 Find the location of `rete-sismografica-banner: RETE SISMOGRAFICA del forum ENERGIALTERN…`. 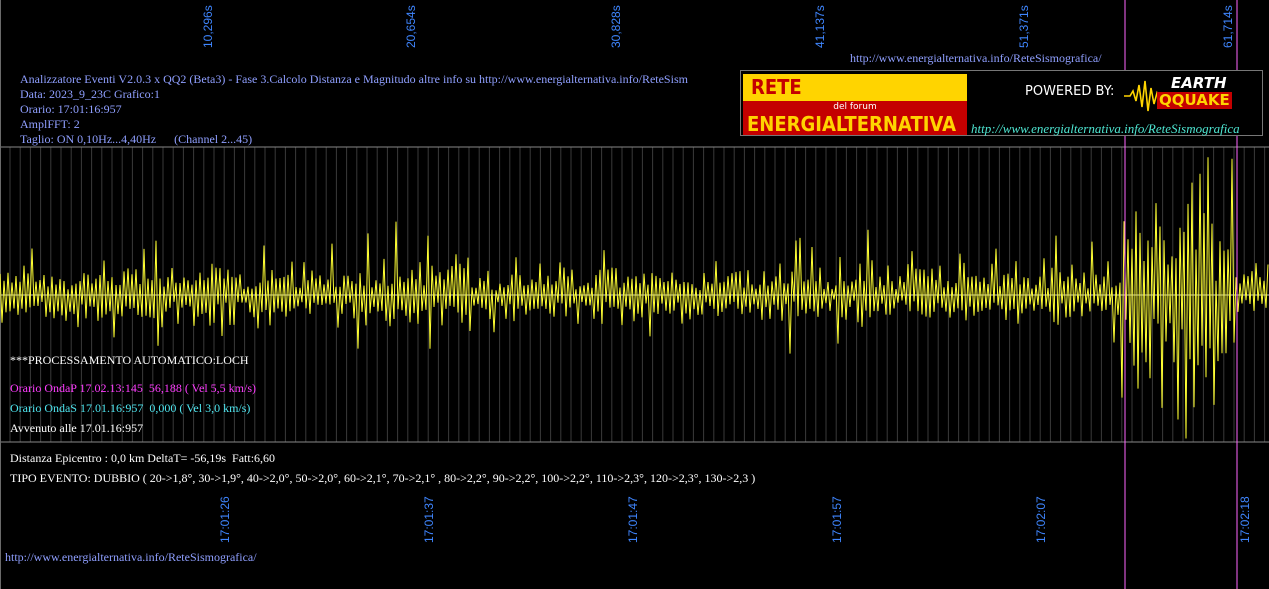

rete-sismografica-banner: RETE SISMOGRAFICA del forum ENERGIALTERN… is located at coordinates (1001, 103).